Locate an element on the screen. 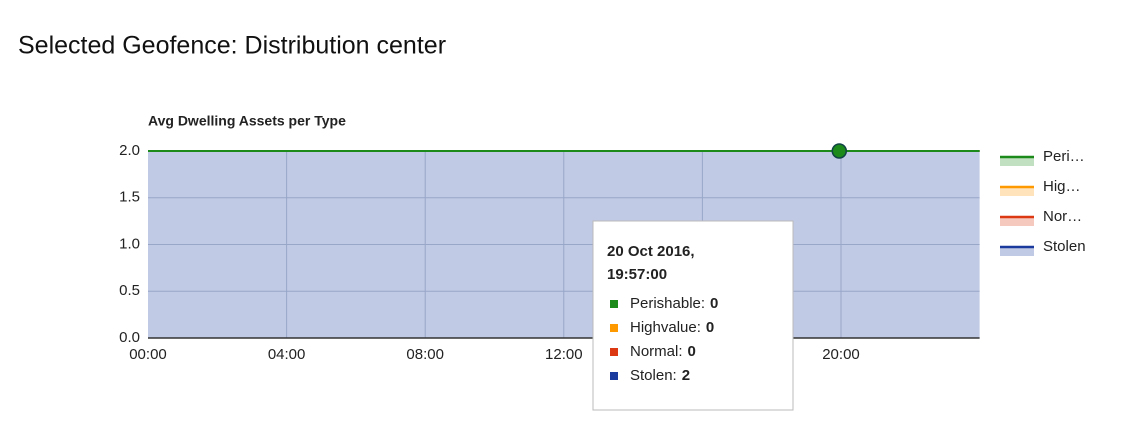 Image resolution: width=1126 pixels, height=433 pixels. tooltip-title: 20 Oct 2016, is located at coordinates (651, 251).